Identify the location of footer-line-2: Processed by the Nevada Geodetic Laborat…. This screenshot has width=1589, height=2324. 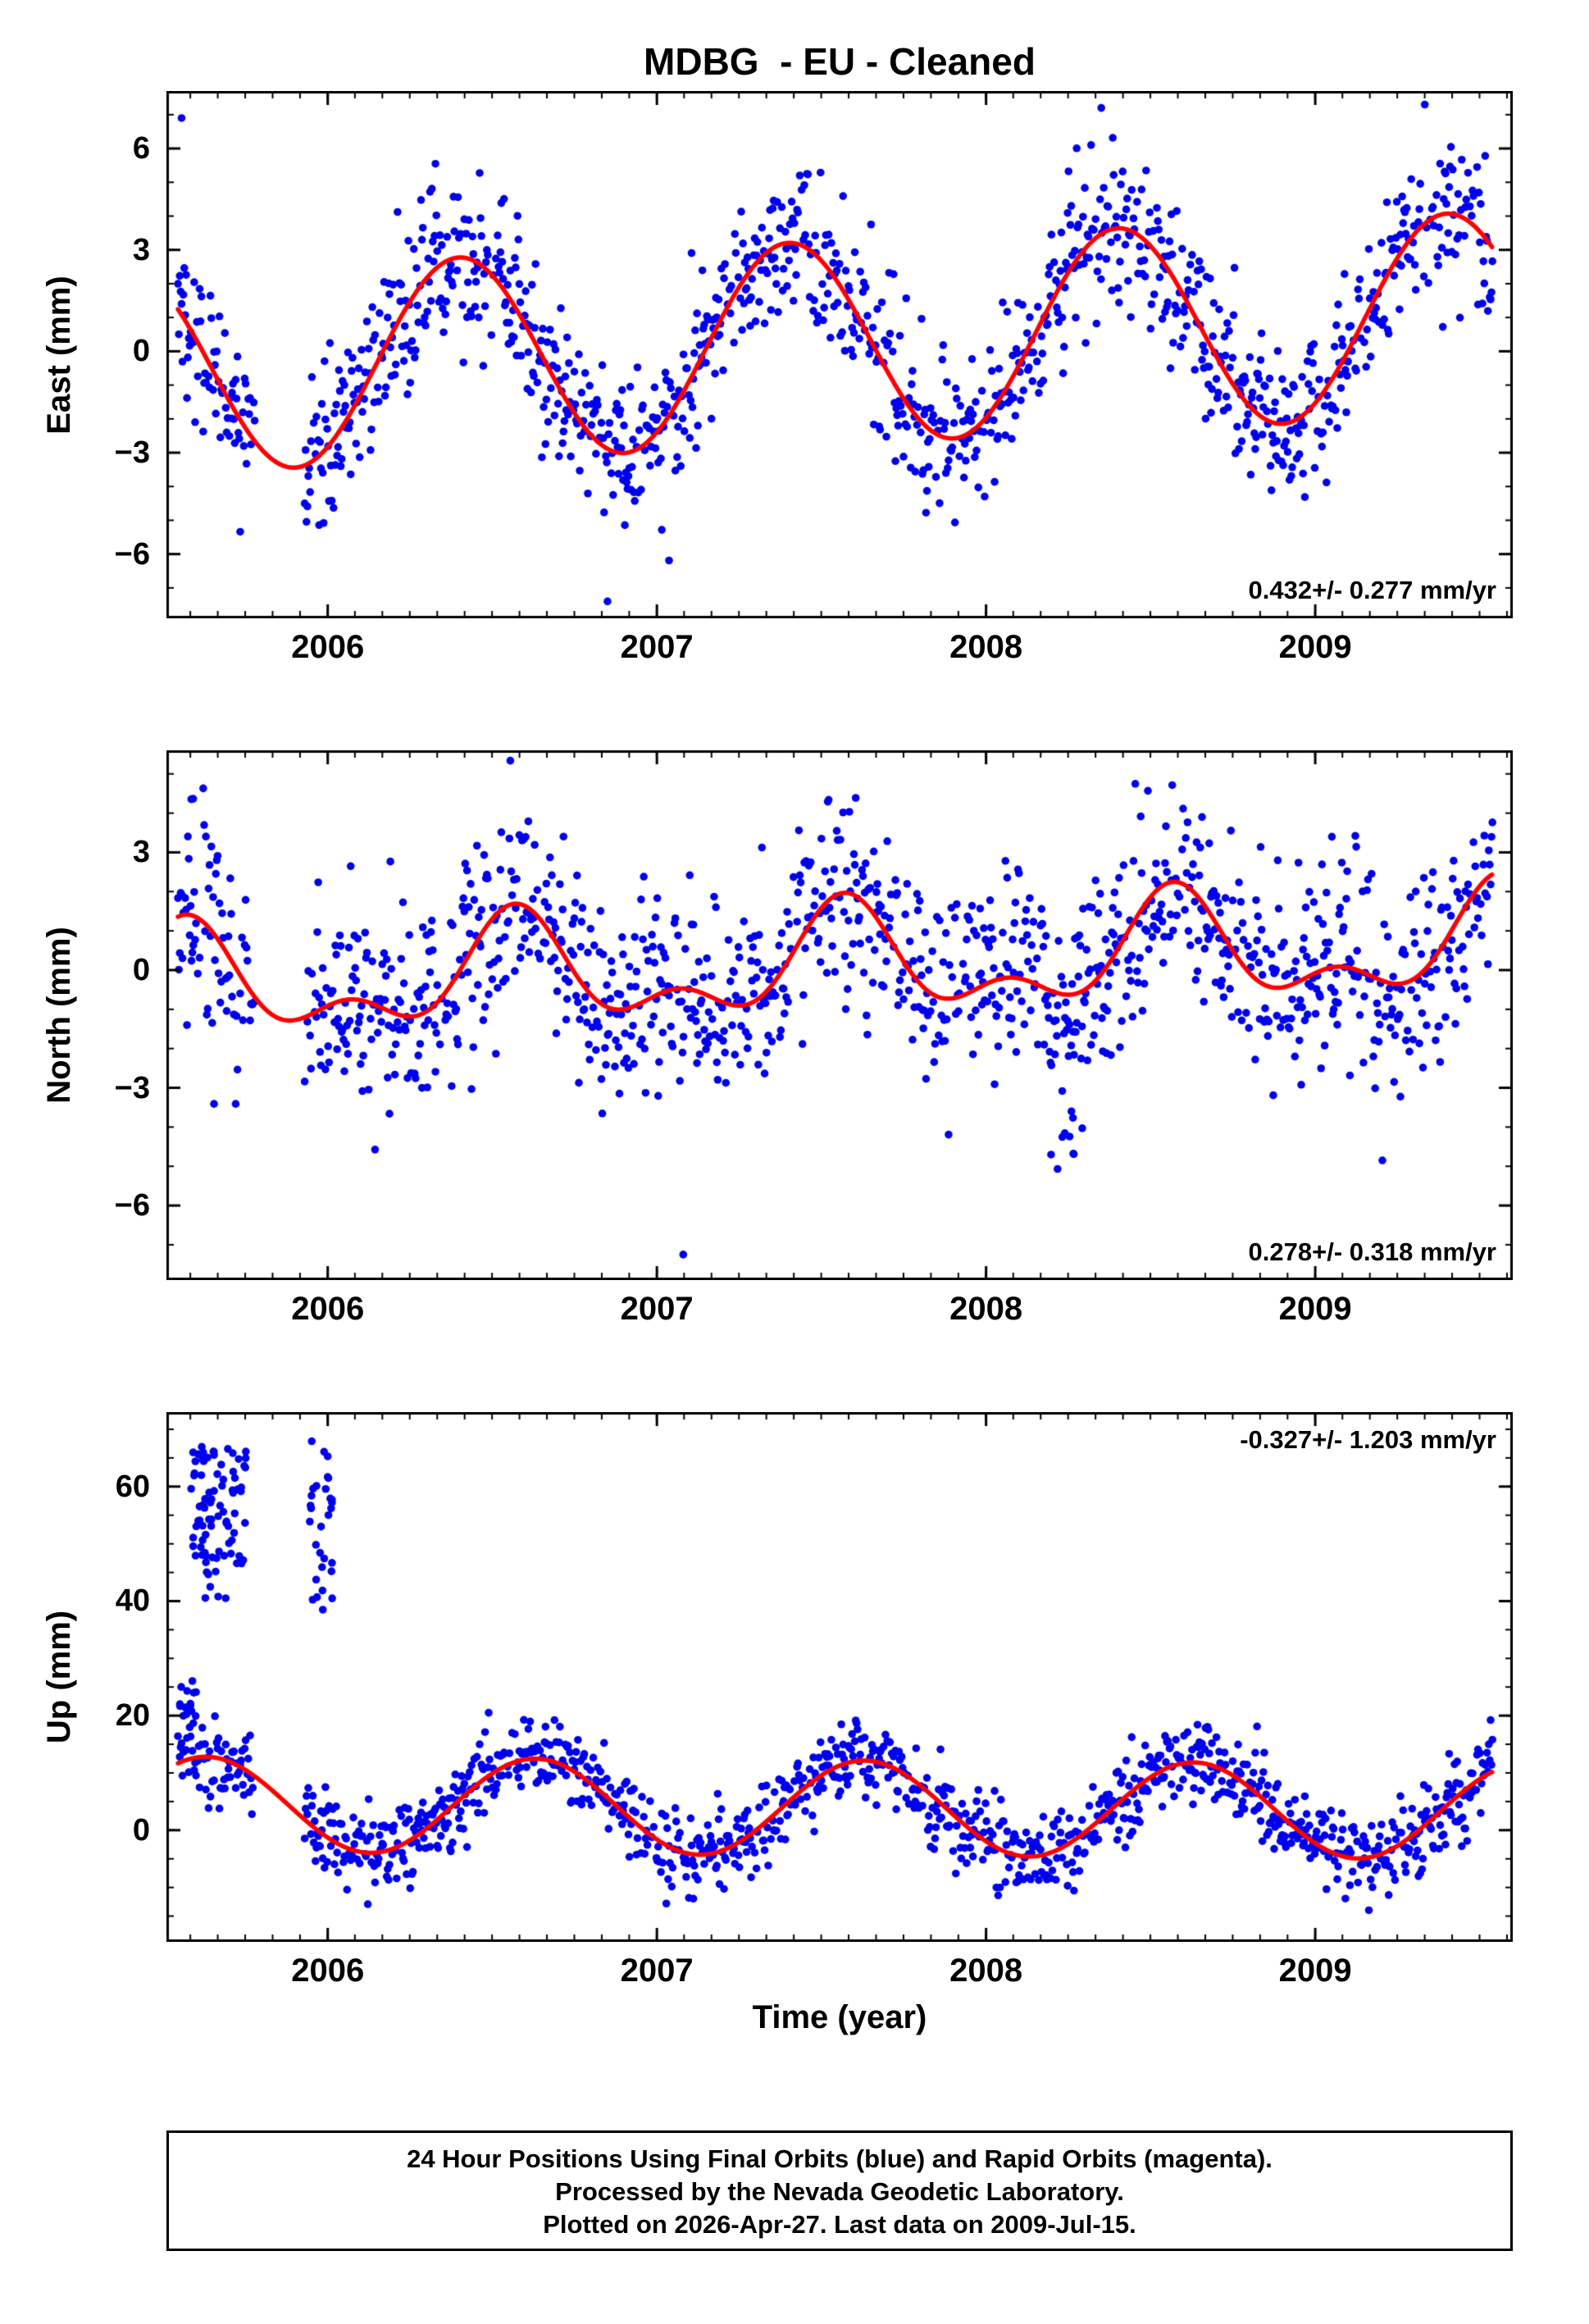
(839, 2191).